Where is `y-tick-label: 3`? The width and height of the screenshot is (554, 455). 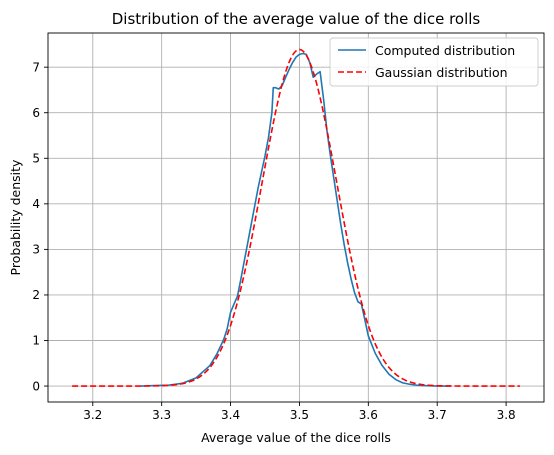 y-tick-label: 3 is located at coordinates (36, 250).